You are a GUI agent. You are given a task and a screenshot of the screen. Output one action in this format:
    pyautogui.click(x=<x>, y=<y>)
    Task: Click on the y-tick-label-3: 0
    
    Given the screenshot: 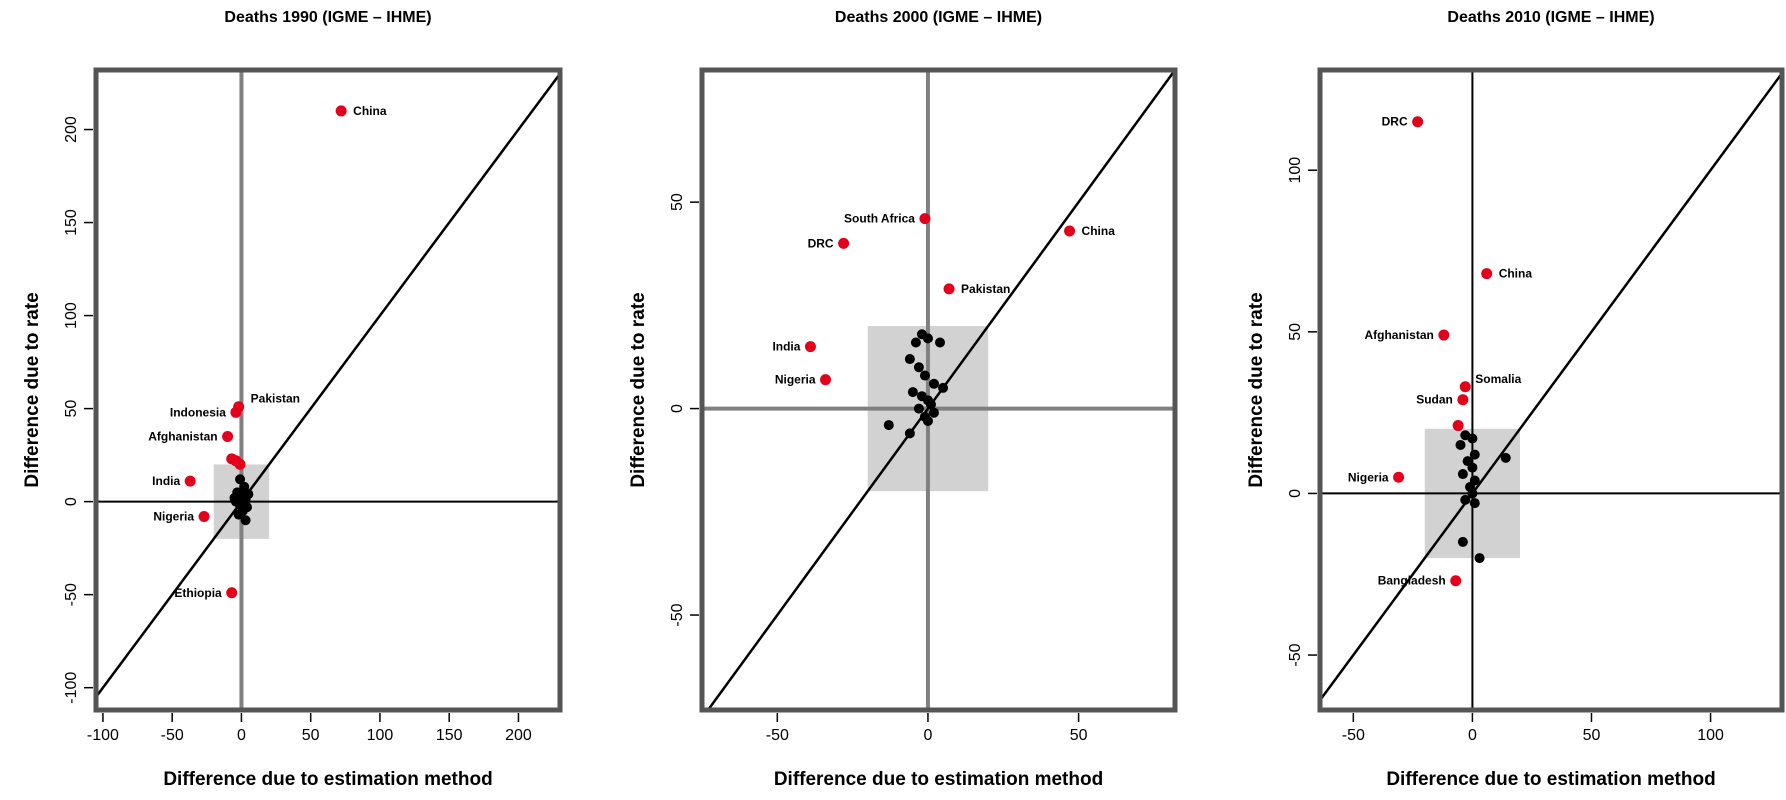 What is the action you would take?
    pyautogui.click(x=71, y=501)
    